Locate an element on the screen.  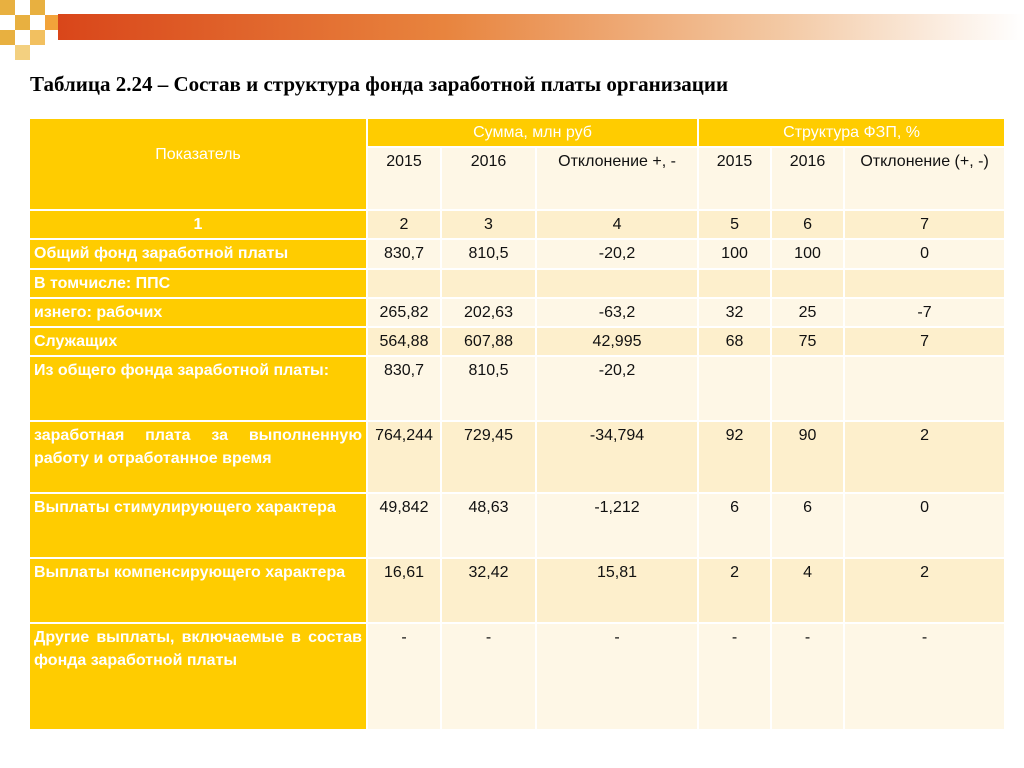
row-label: Общий фонд заработной платы is located at coordinates (198, 254).